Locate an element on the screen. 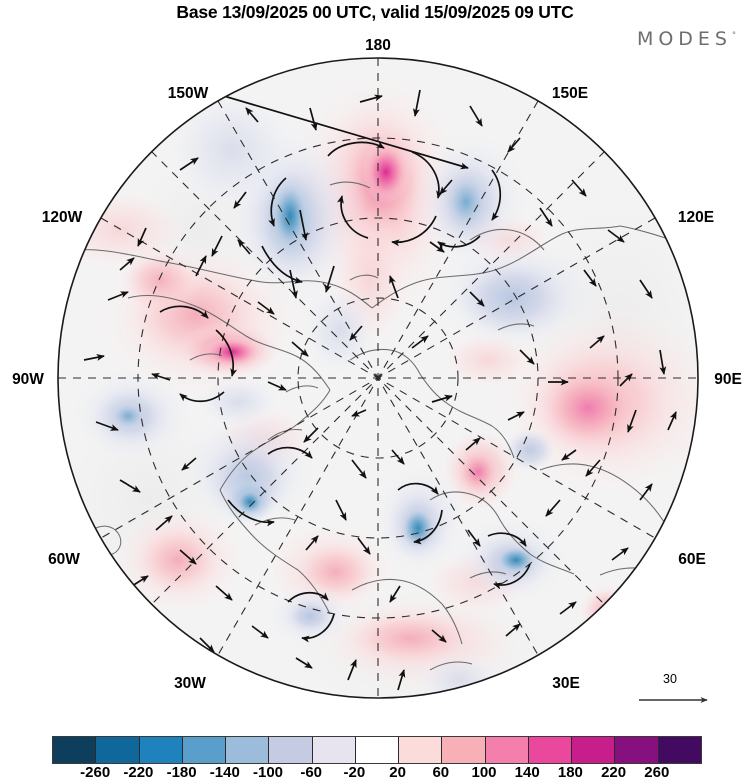  colorbar-tick-100: 100 is located at coordinates (484, 772).